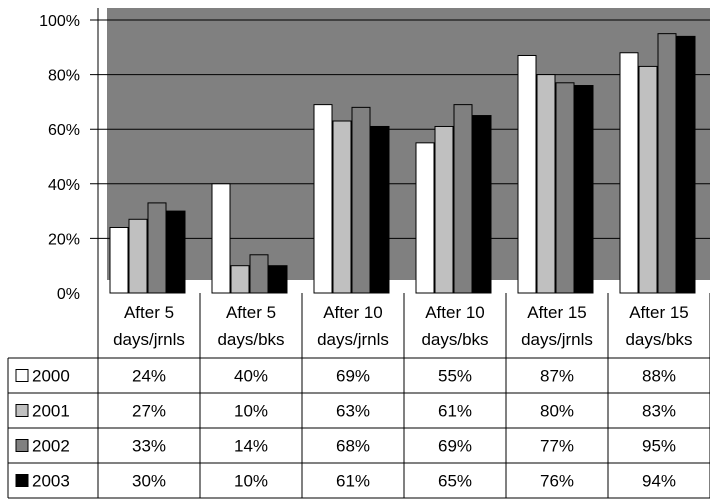 The height and width of the screenshot is (499, 710). Describe the element at coordinates (64, 185) in the screenshot. I see `y-tick-label: 40%` at that location.